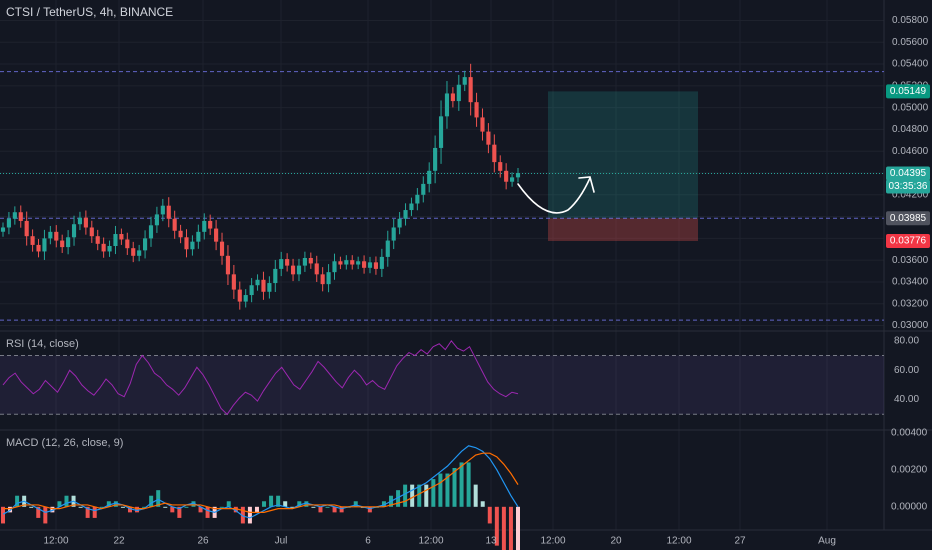 Image resolution: width=932 pixels, height=550 pixels. What do you see at coordinates (281, 541) in the screenshot?
I see `time-tick-label: Jul` at bounding box center [281, 541].